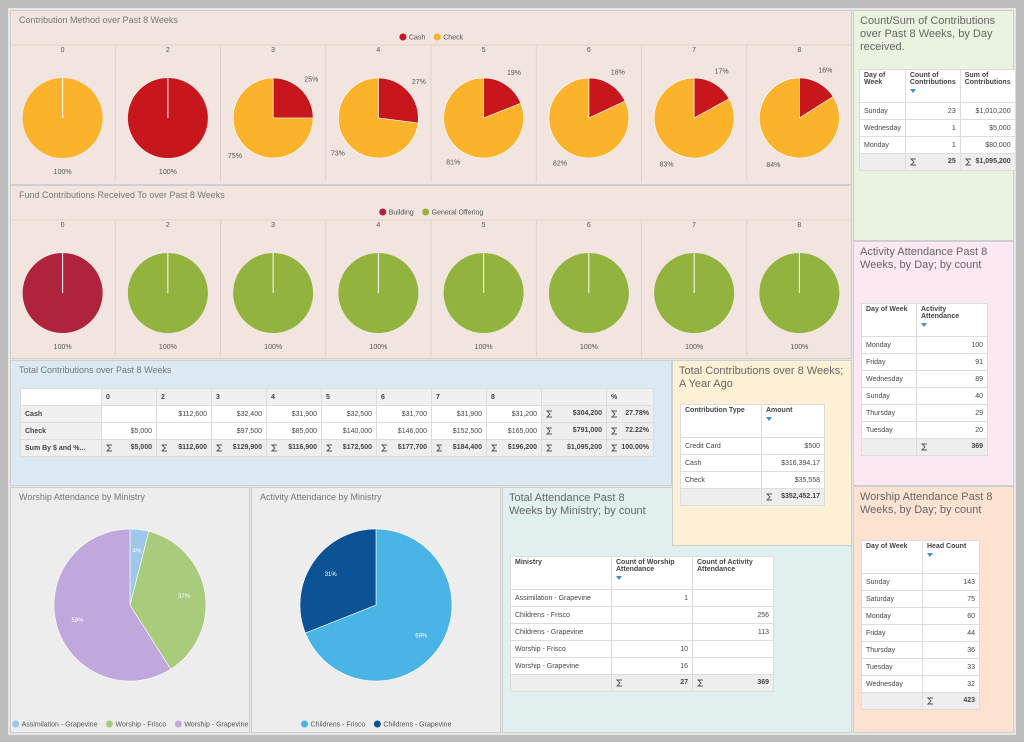  Describe the element at coordinates (924, 325) in the screenshot. I see `sort-indicator` at that location.